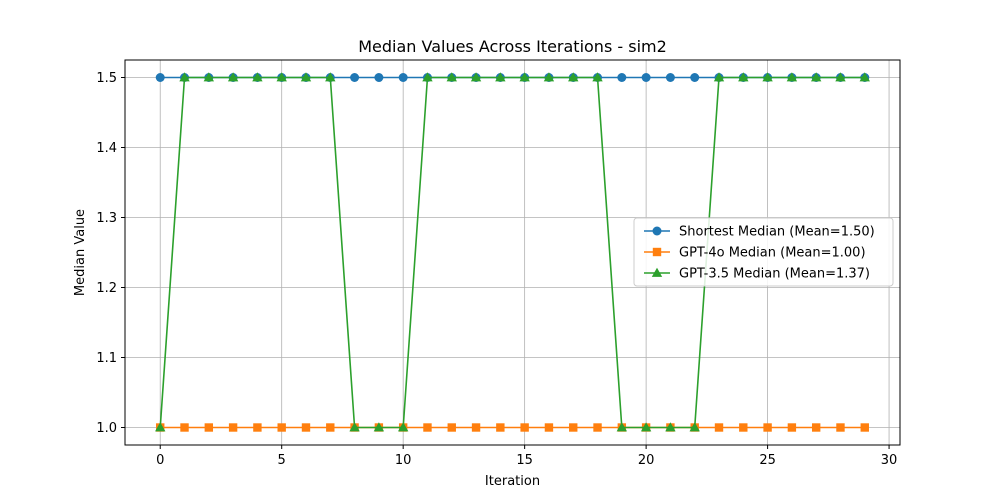 The image size is (1000, 500). Describe the element at coordinates (106, 218) in the screenshot. I see `y-tick-label: 1.3` at that location.